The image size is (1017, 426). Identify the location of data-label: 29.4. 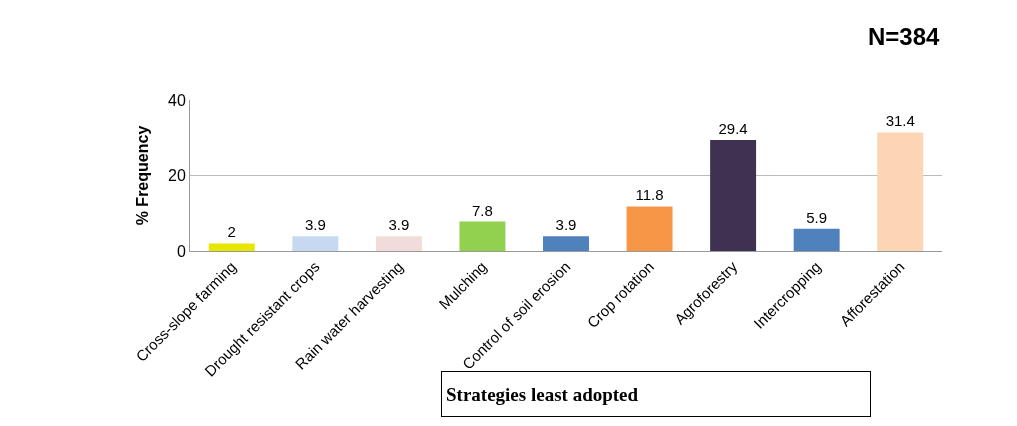
(733, 129).